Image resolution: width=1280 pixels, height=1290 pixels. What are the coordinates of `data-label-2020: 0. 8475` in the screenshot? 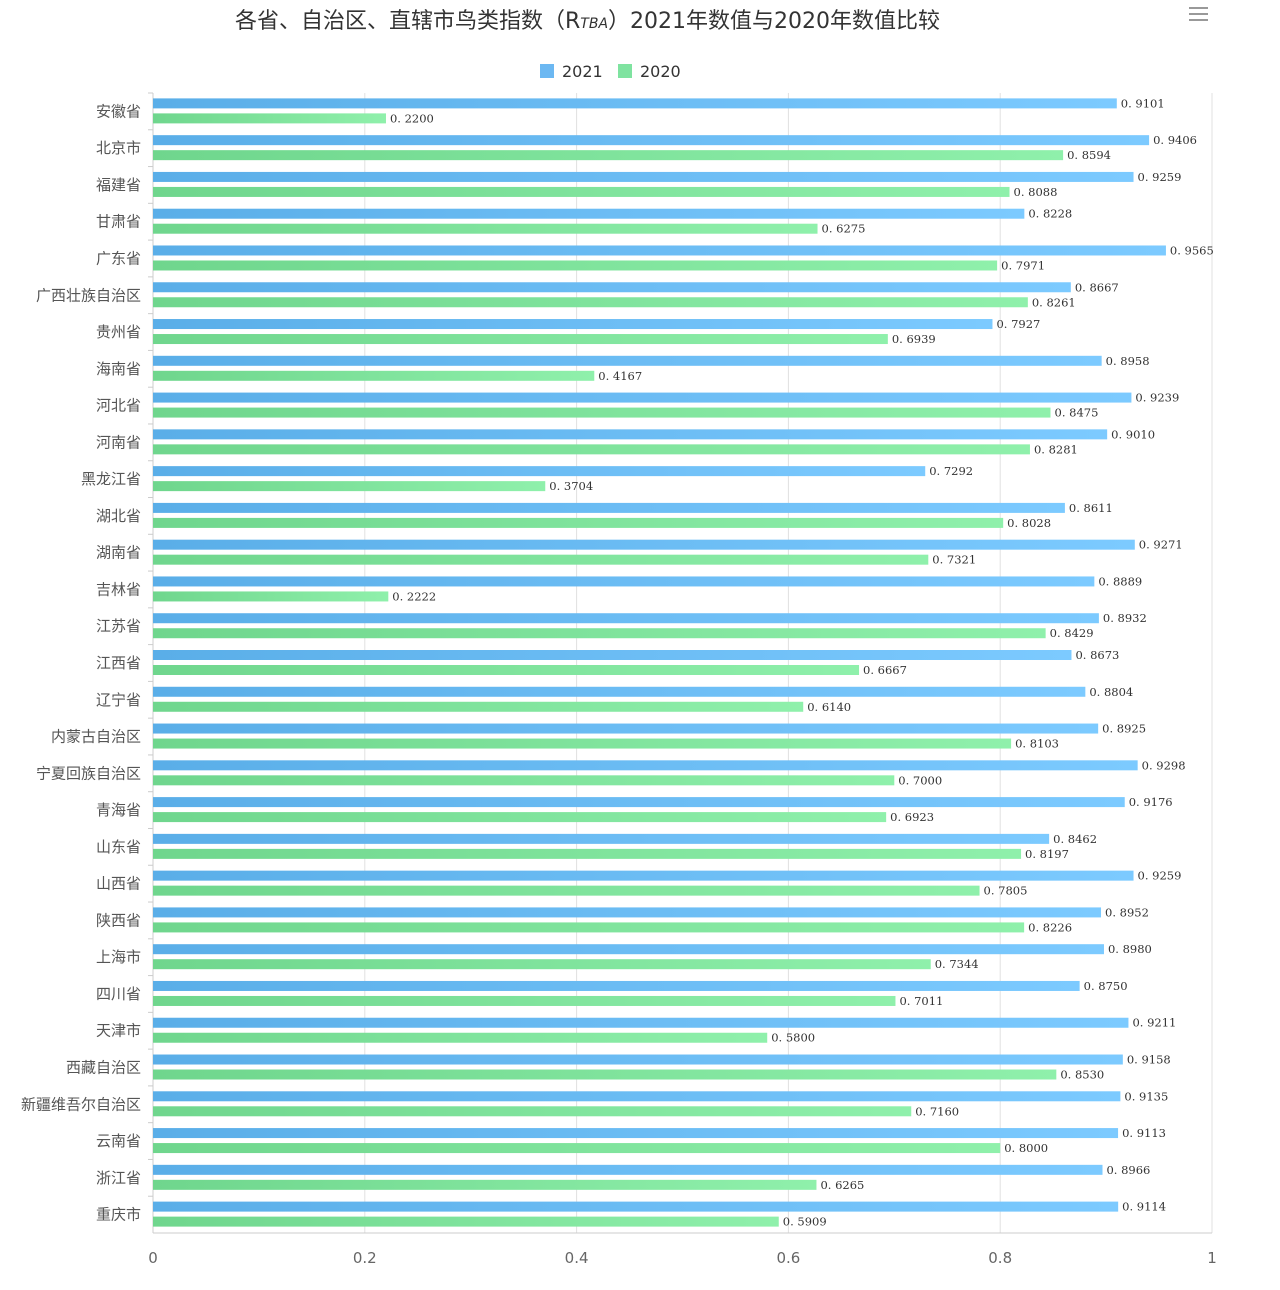 It's located at (1077, 413).